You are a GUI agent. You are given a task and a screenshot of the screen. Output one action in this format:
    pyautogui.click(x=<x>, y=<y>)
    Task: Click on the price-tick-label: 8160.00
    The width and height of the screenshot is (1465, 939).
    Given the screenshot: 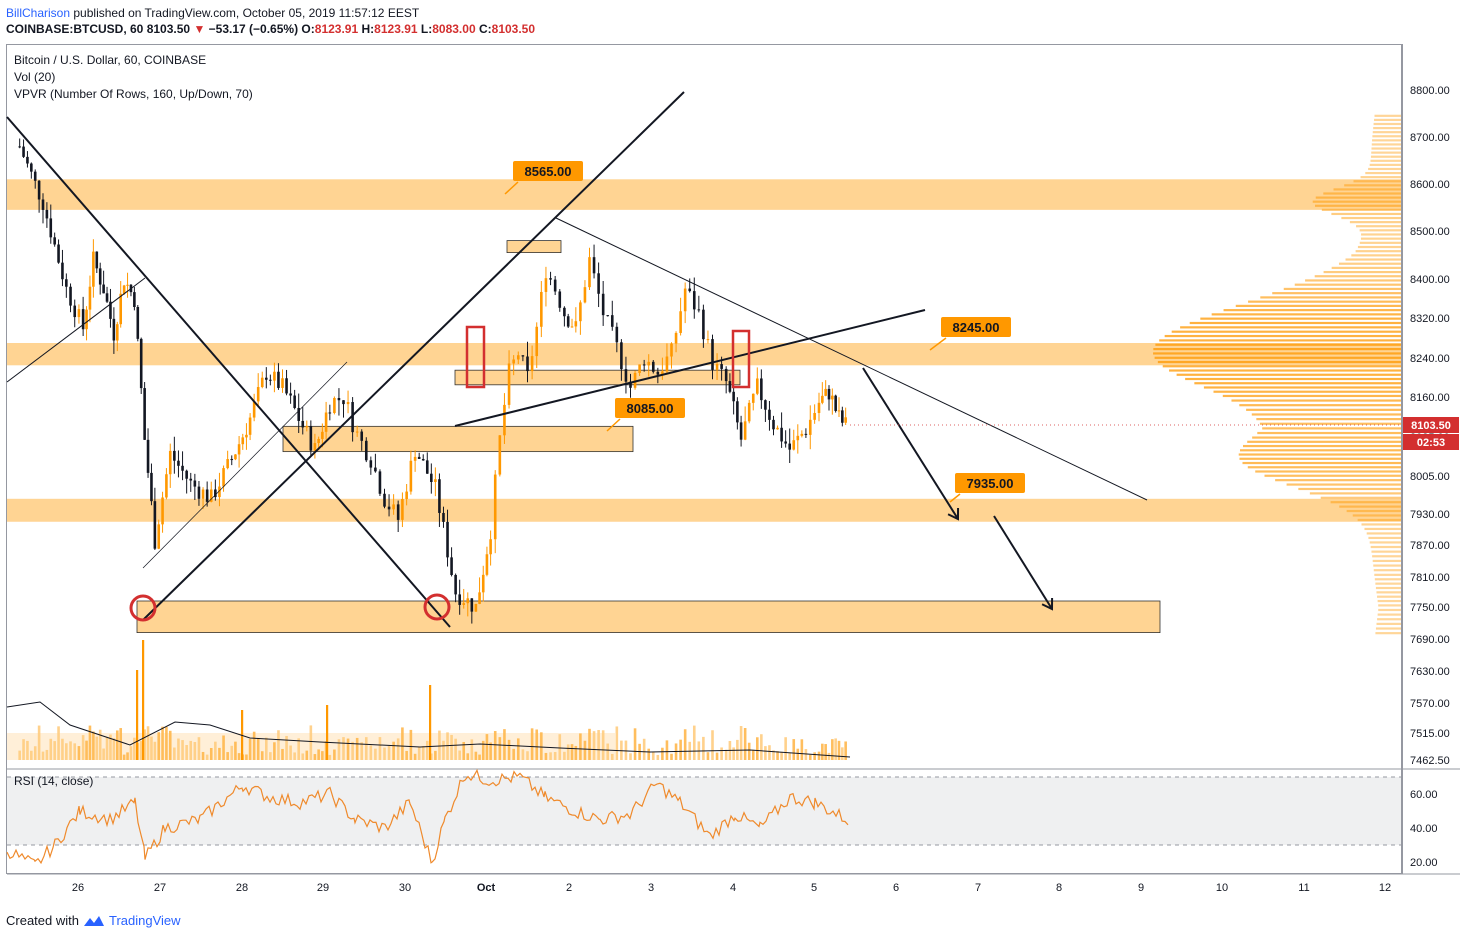 What is the action you would take?
    pyautogui.click(x=1430, y=398)
    